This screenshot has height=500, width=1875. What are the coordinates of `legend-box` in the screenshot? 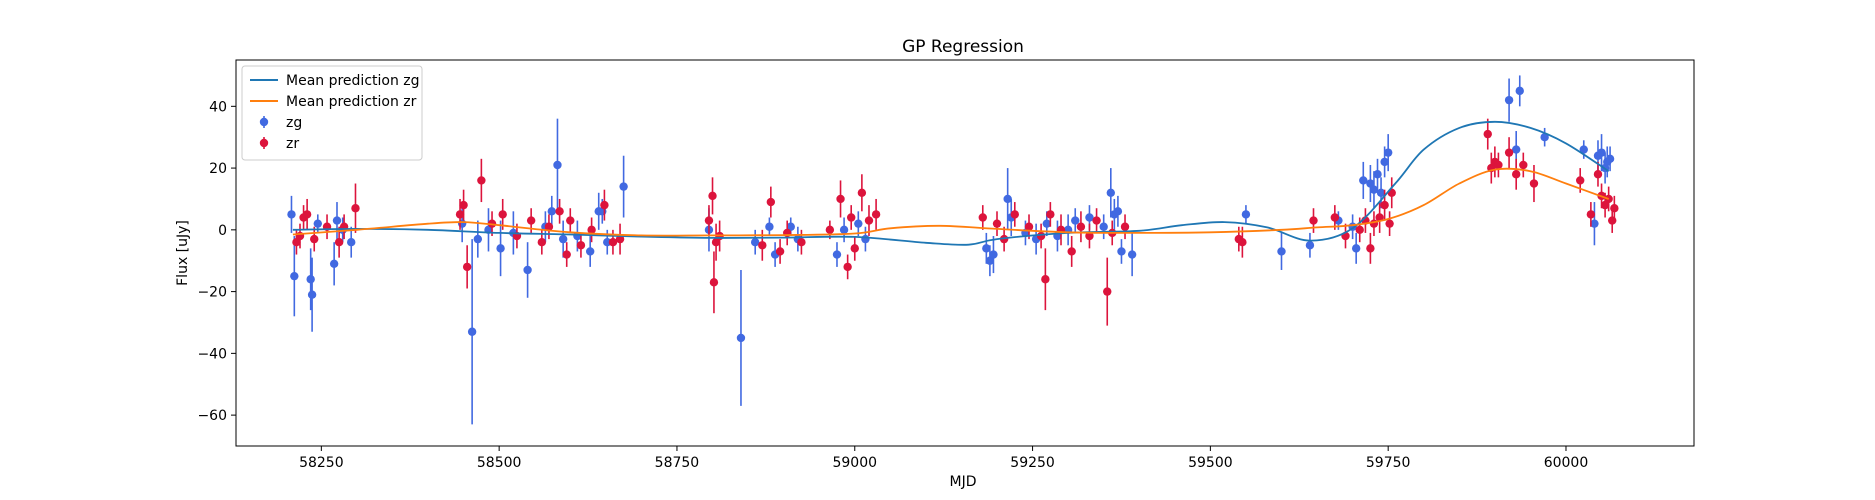 It's located at (332, 113).